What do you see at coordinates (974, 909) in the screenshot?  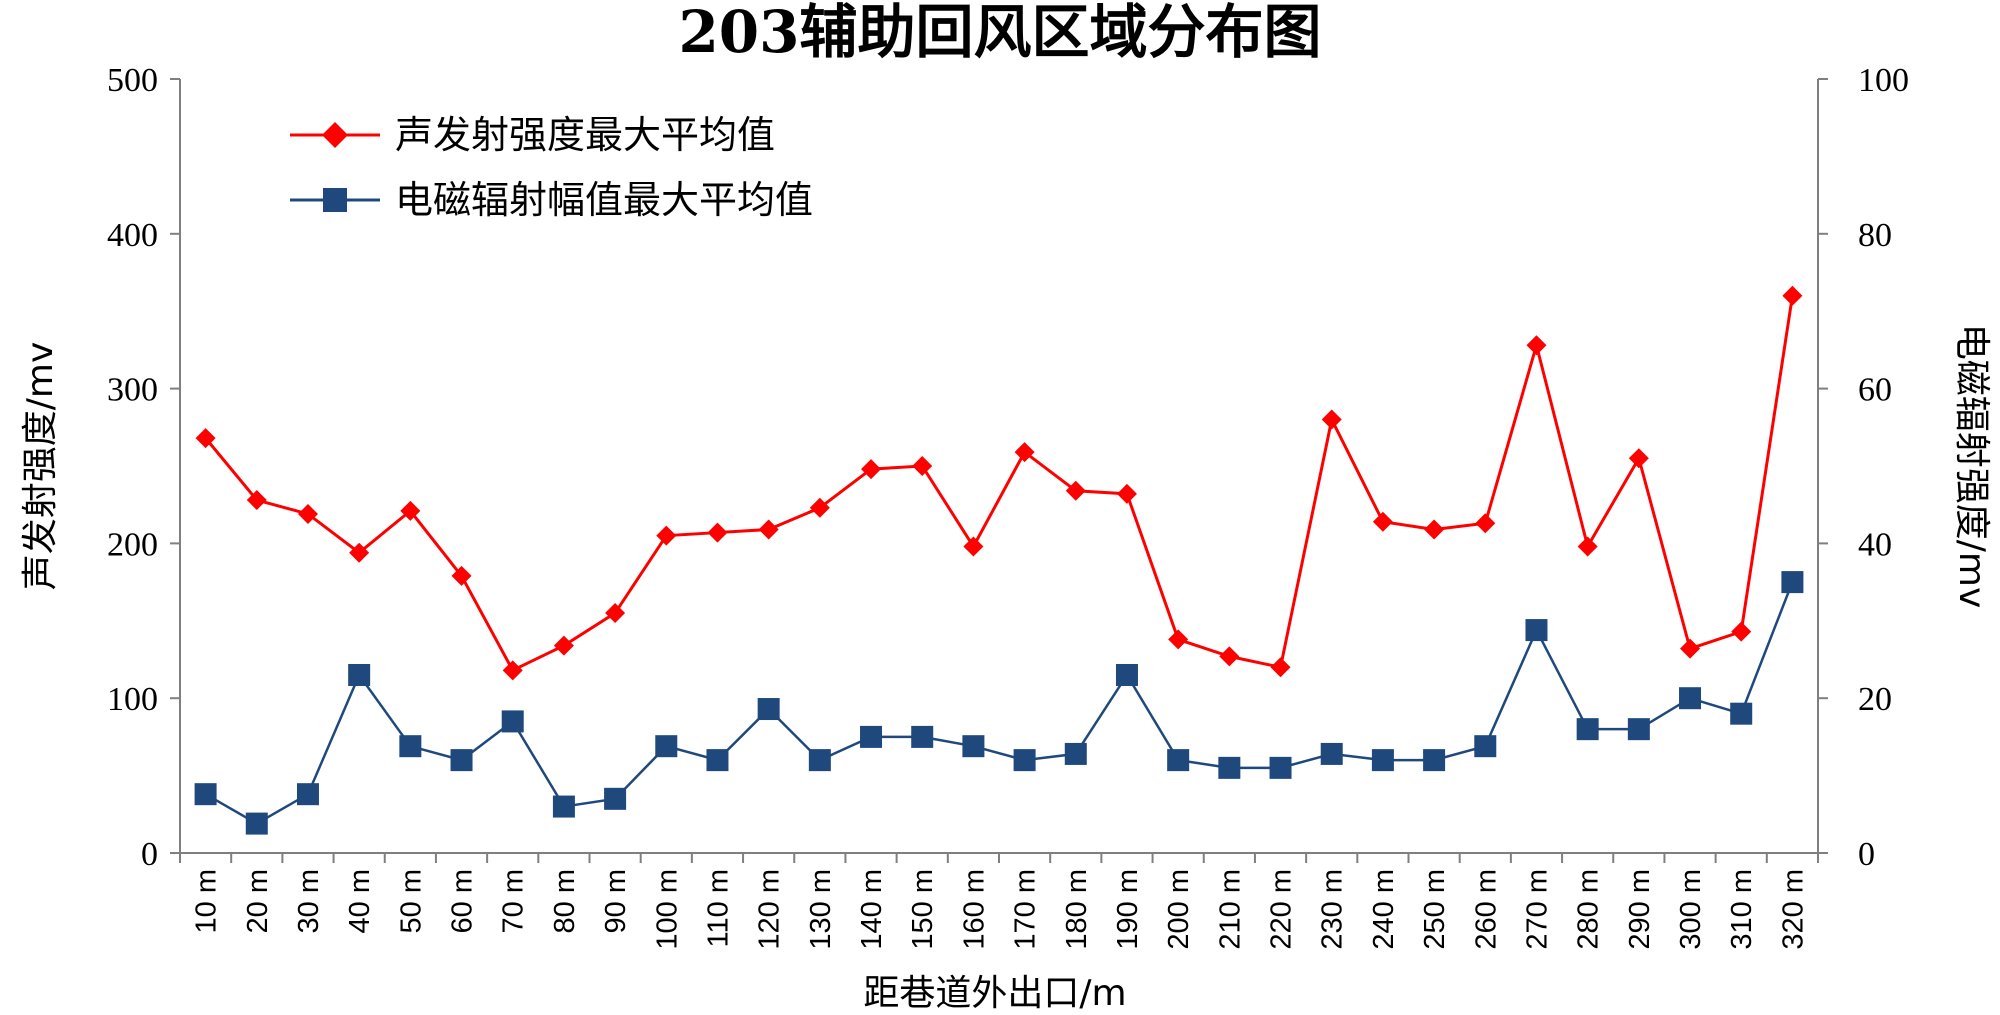 I see `x-tick-label: 160 m` at bounding box center [974, 909].